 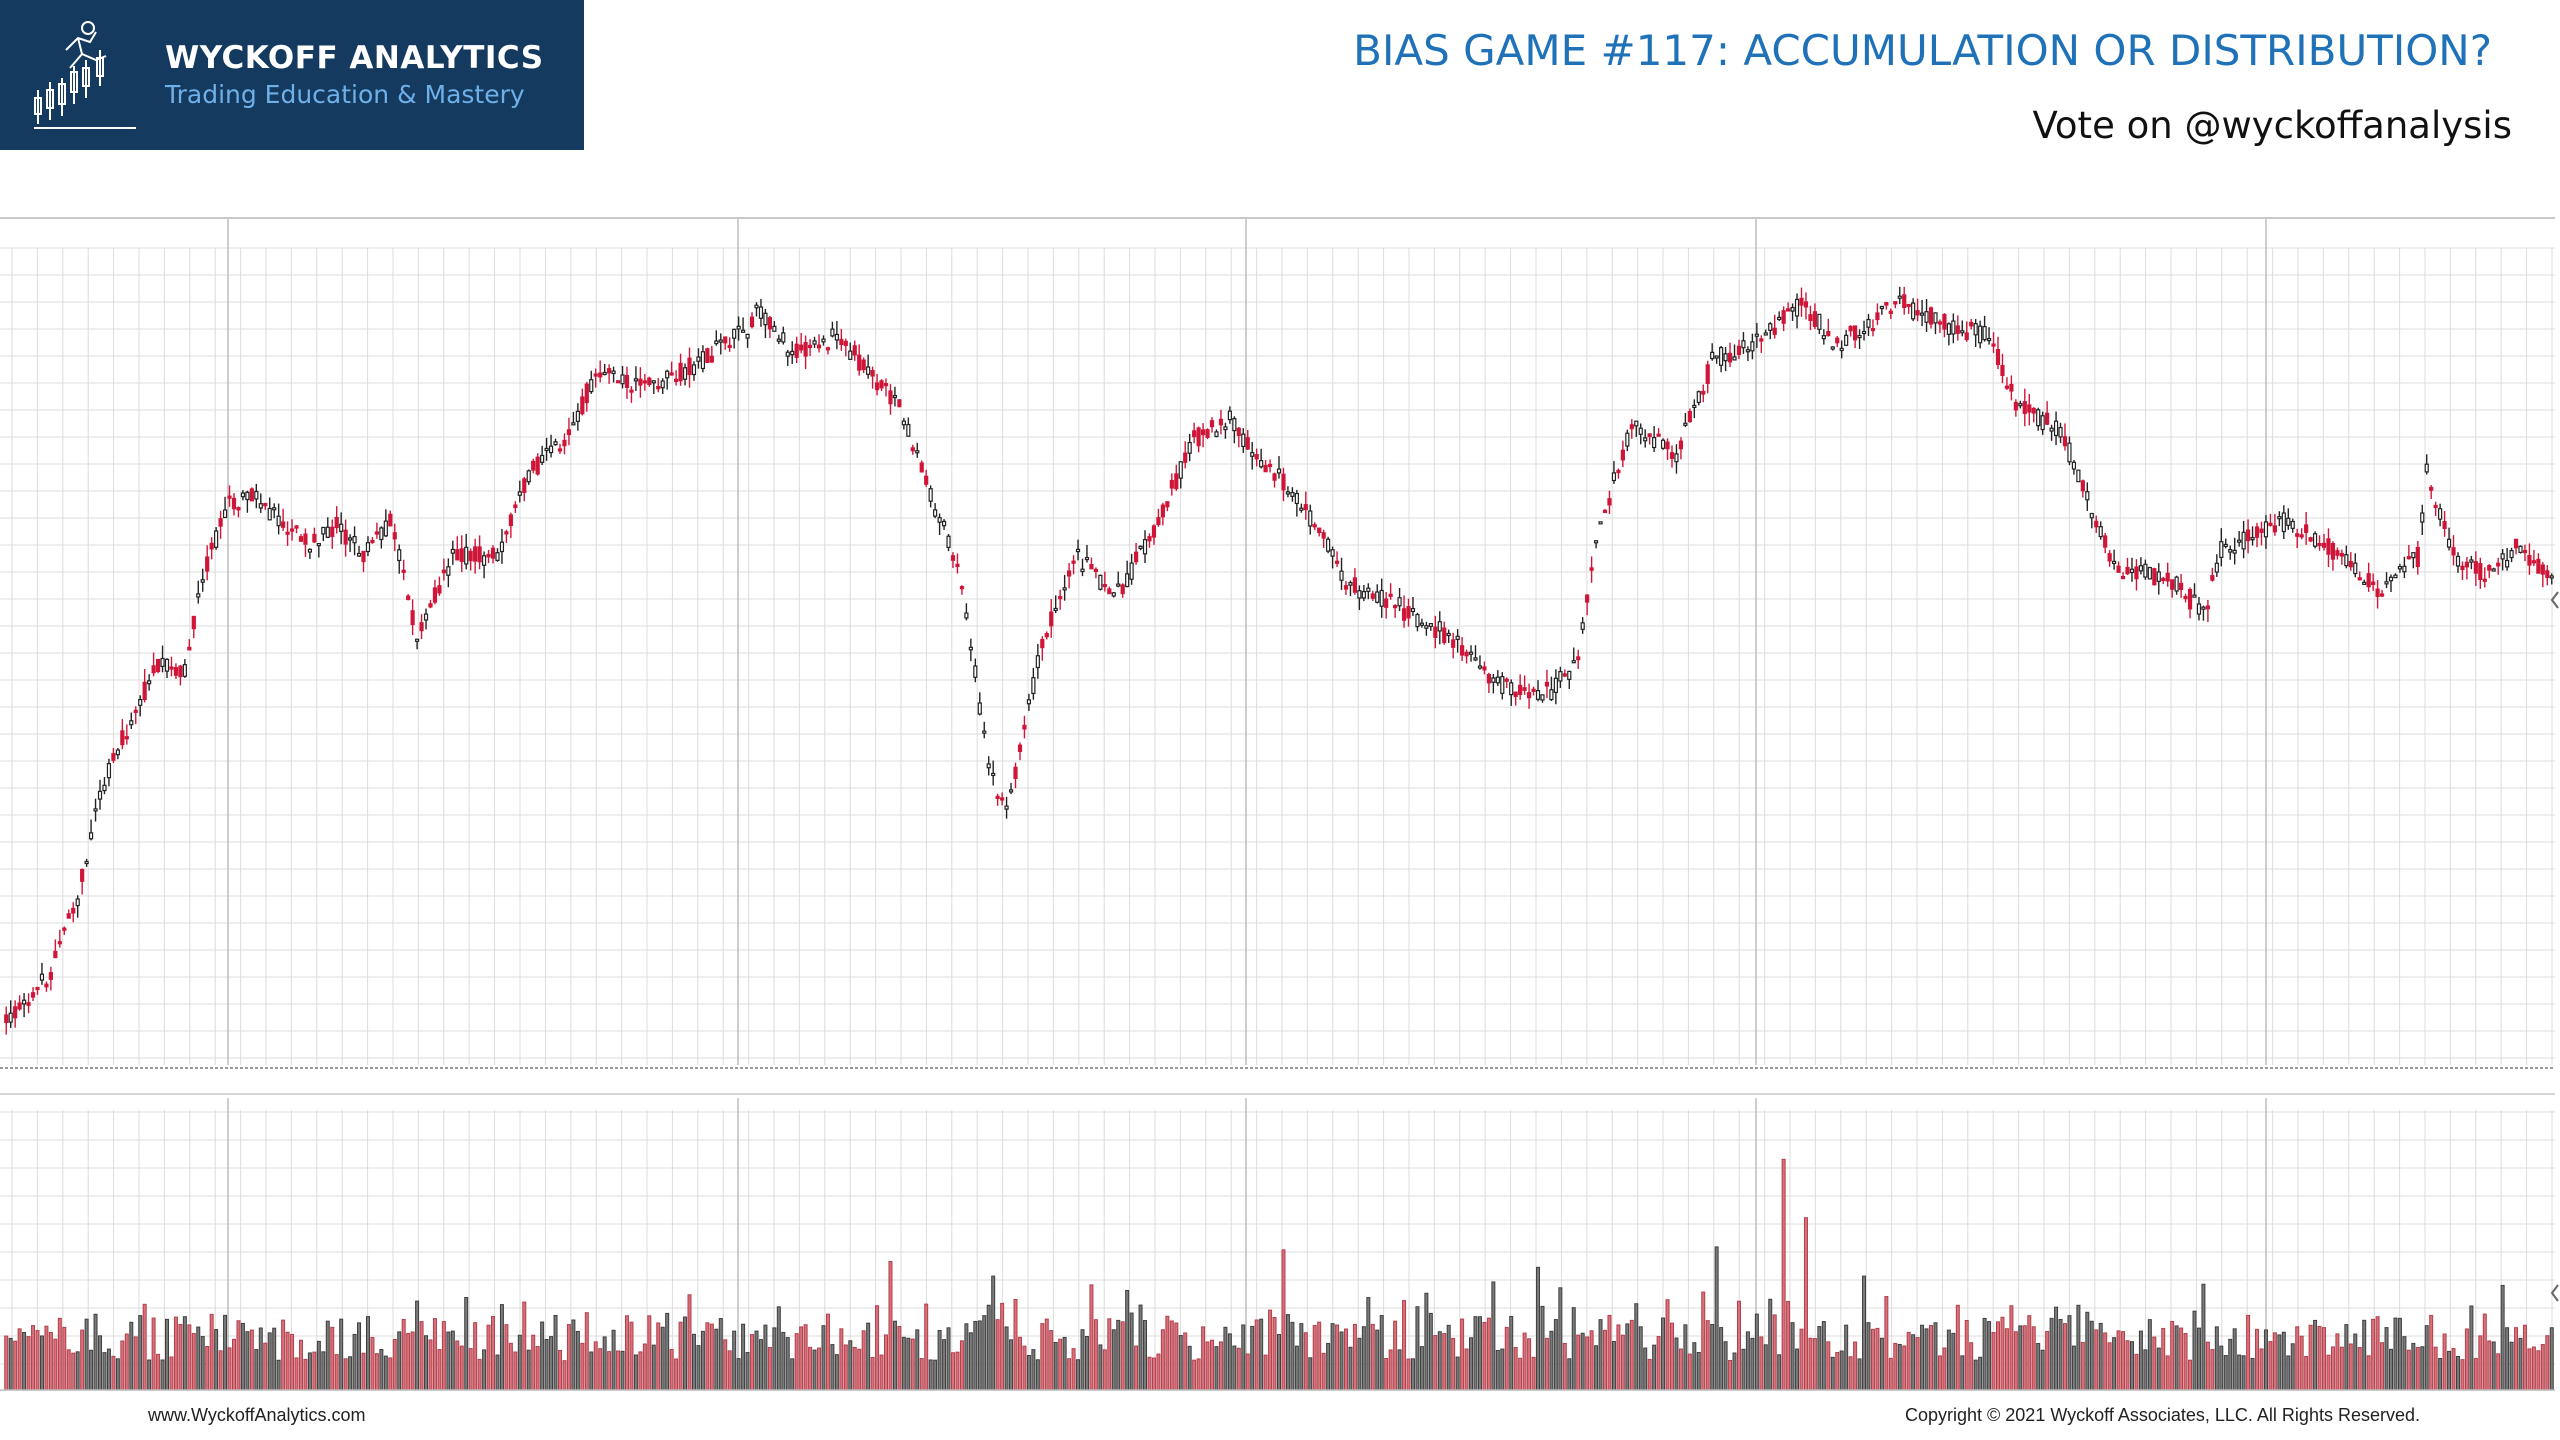 What do you see at coordinates (2272, 125) in the screenshot?
I see `chart-subtitle: Vote on @wyckoffanalysis` at bounding box center [2272, 125].